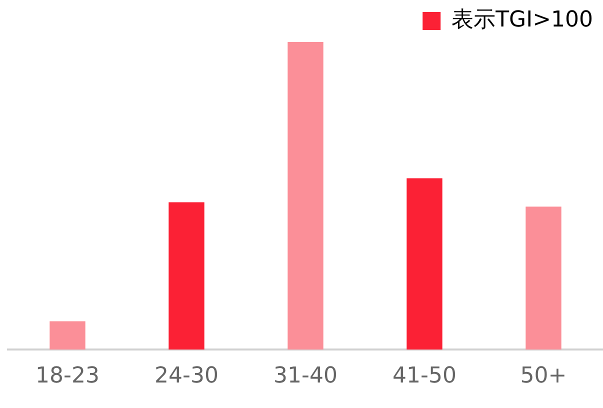 Image resolution: width=603 pixels, height=408 pixels. Describe the element at coordinates (186, 376) in the screenshot. I see `x-tick-label: 24-30` at that location.